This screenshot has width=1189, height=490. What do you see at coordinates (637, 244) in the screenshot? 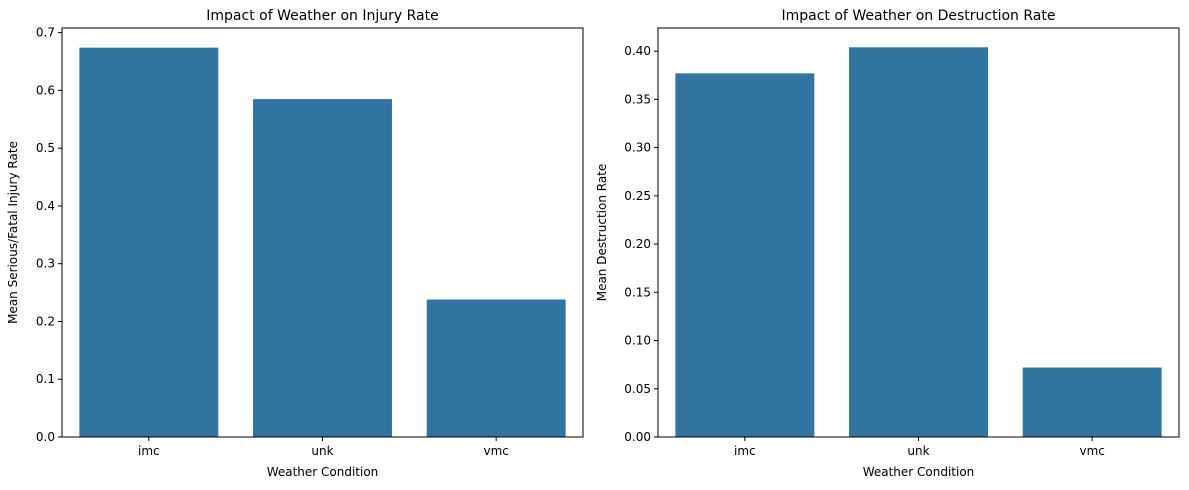
I see `y-tick-label: 0.20` at bounding box center [637, 244].